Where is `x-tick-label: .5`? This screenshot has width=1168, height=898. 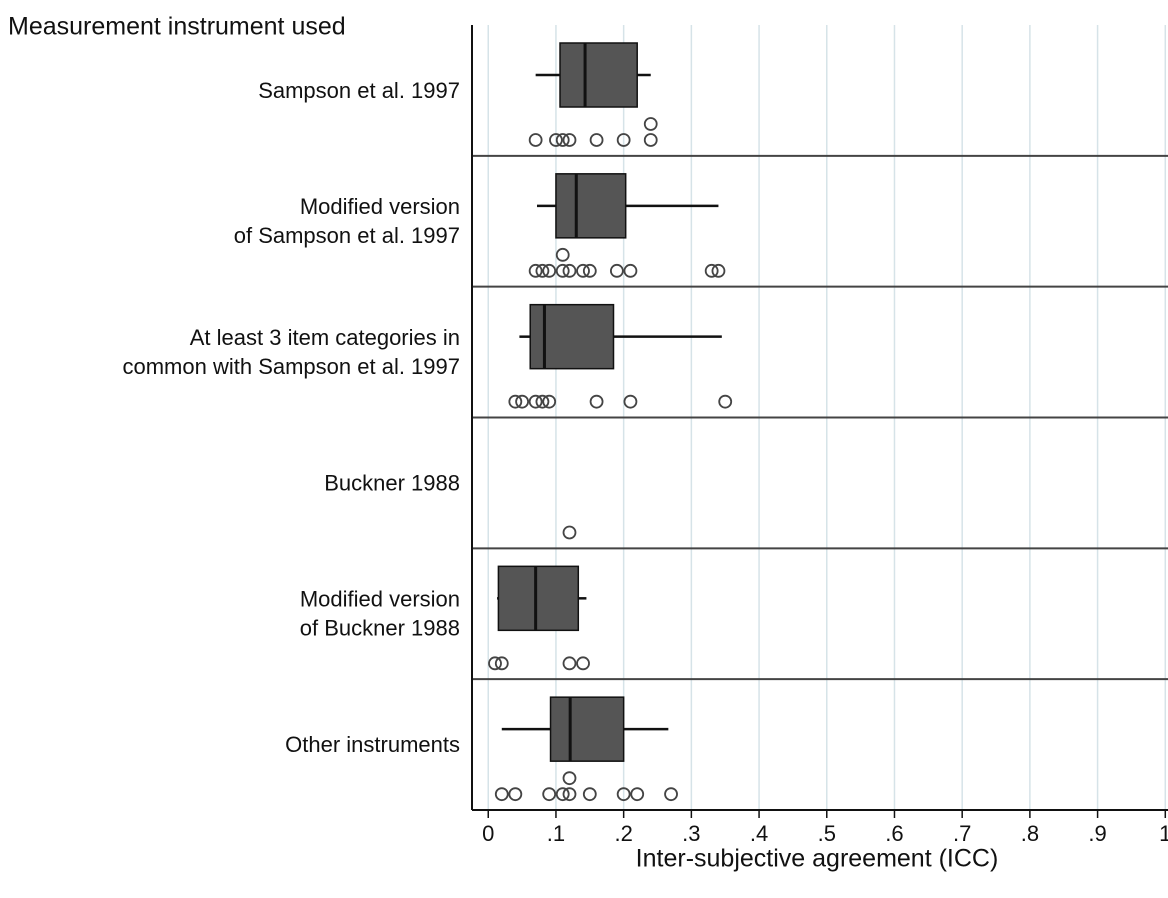
x-tick-label: .5 is located at coordinates (827, 833).